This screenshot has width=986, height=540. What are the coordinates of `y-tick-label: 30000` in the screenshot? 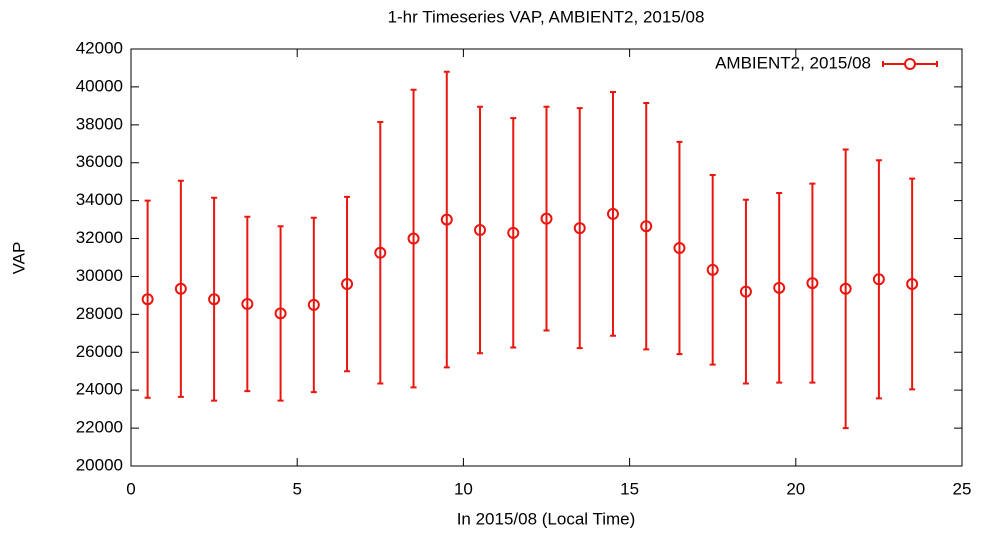 It's located at (99, 275).